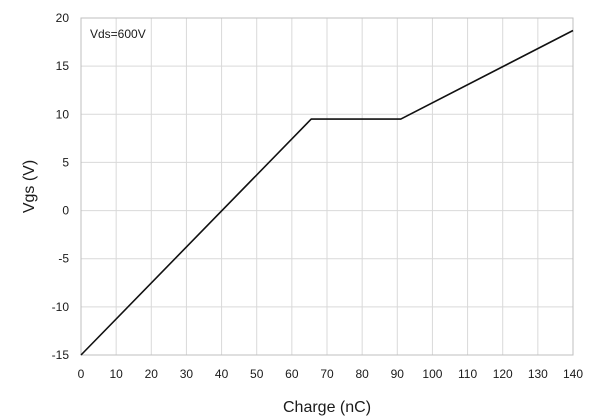 The height and width of the screenshot is (419, 597). I want to click on x-tick-label: 140, so click(573, 374).